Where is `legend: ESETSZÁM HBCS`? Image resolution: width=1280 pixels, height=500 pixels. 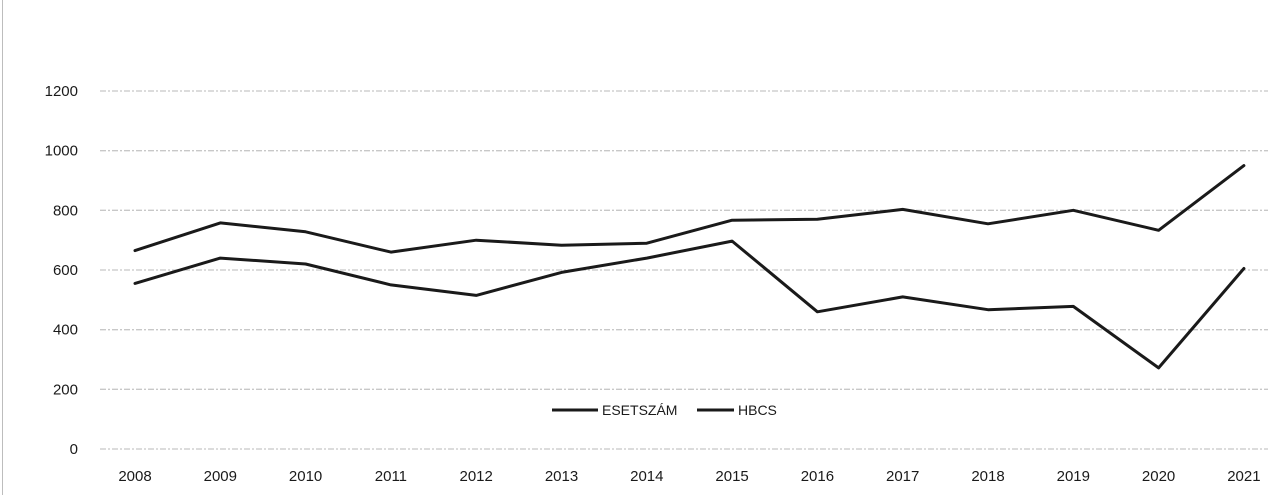
legend: ESETSZÁM HBCS is located at coordinates (664, 410).